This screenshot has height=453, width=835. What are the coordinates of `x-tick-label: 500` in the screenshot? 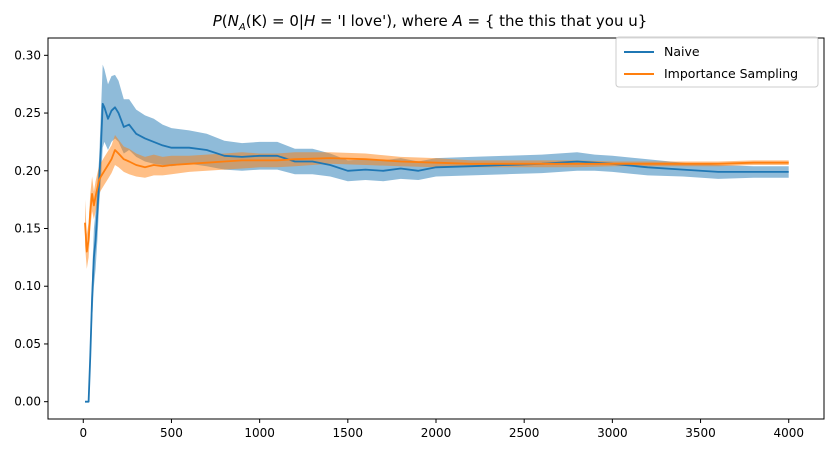 It's located at (171, 433).